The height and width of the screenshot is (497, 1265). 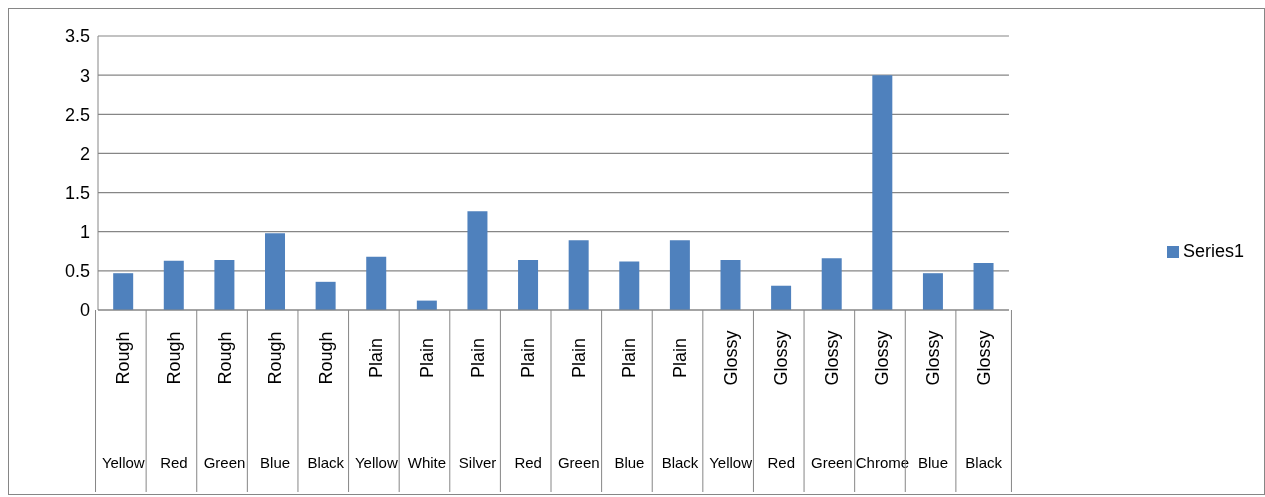 What do you see at coordinates (84, 232) in the screenshot?
I see `y-tick-label: 1` at bounding box center [84, 232].